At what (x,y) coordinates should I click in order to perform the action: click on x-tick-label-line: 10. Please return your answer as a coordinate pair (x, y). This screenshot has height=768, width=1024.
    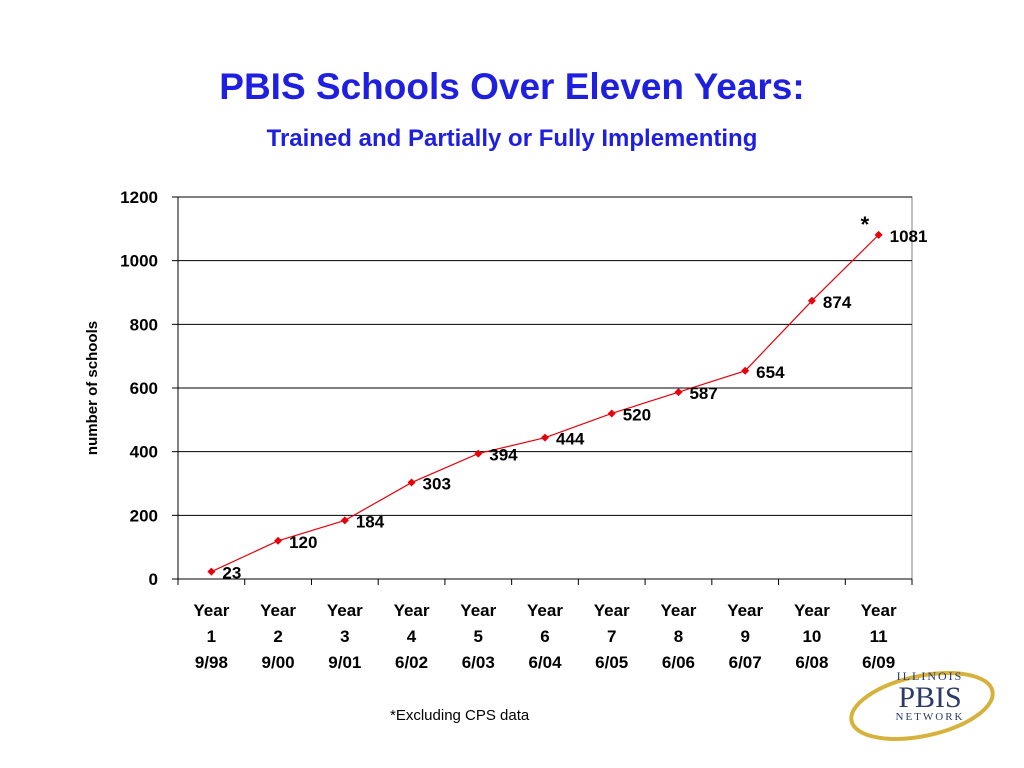
    Looking at the image, I should click on (811, 636).